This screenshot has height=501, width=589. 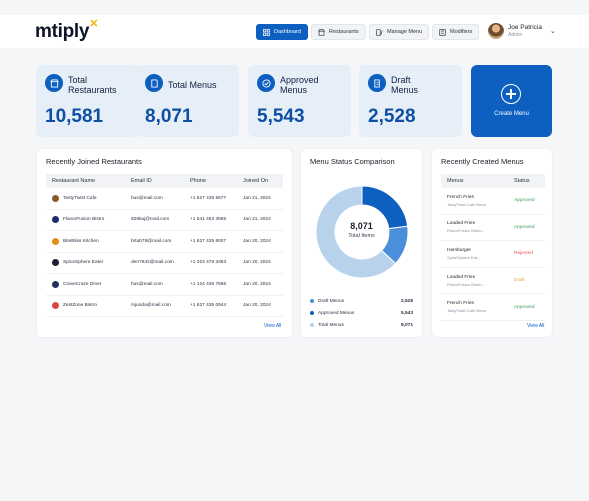 What do you see at coordinates (406, 325) in the screenshot?
I see `legend-value: 8,071` at bounding box center [406, 325].